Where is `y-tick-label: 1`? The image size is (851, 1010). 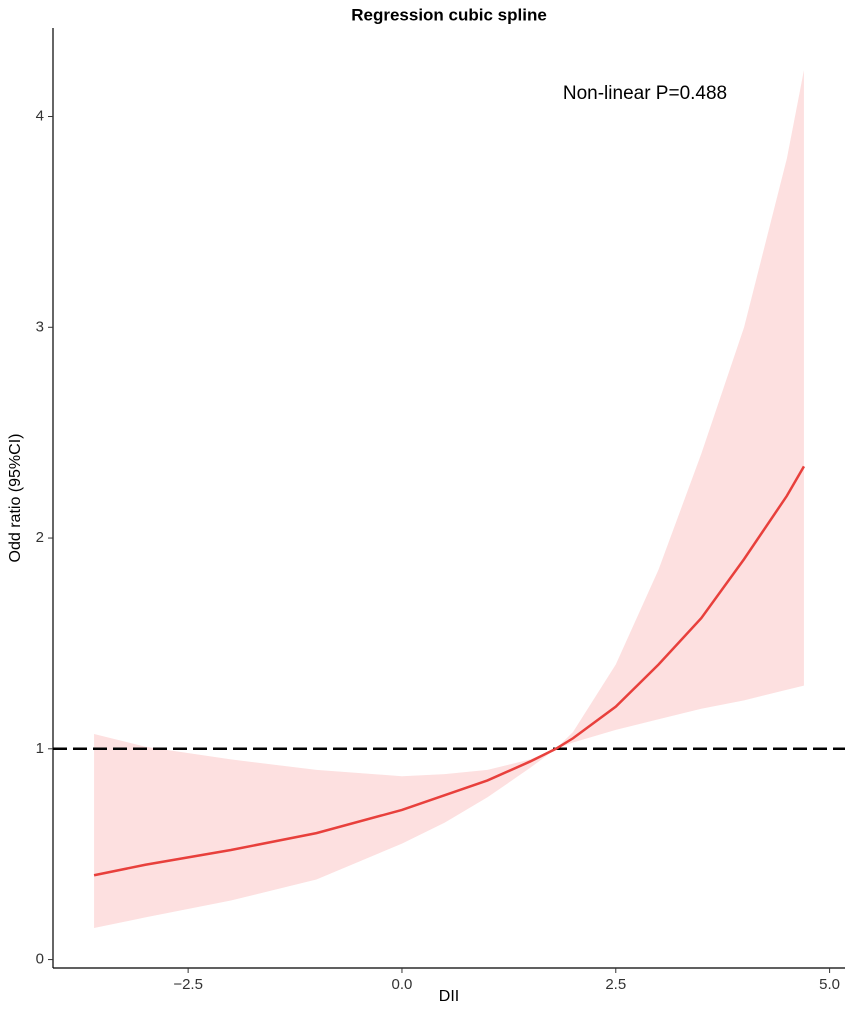 y-tick-label: 1 is located at coordinates (40, 748).